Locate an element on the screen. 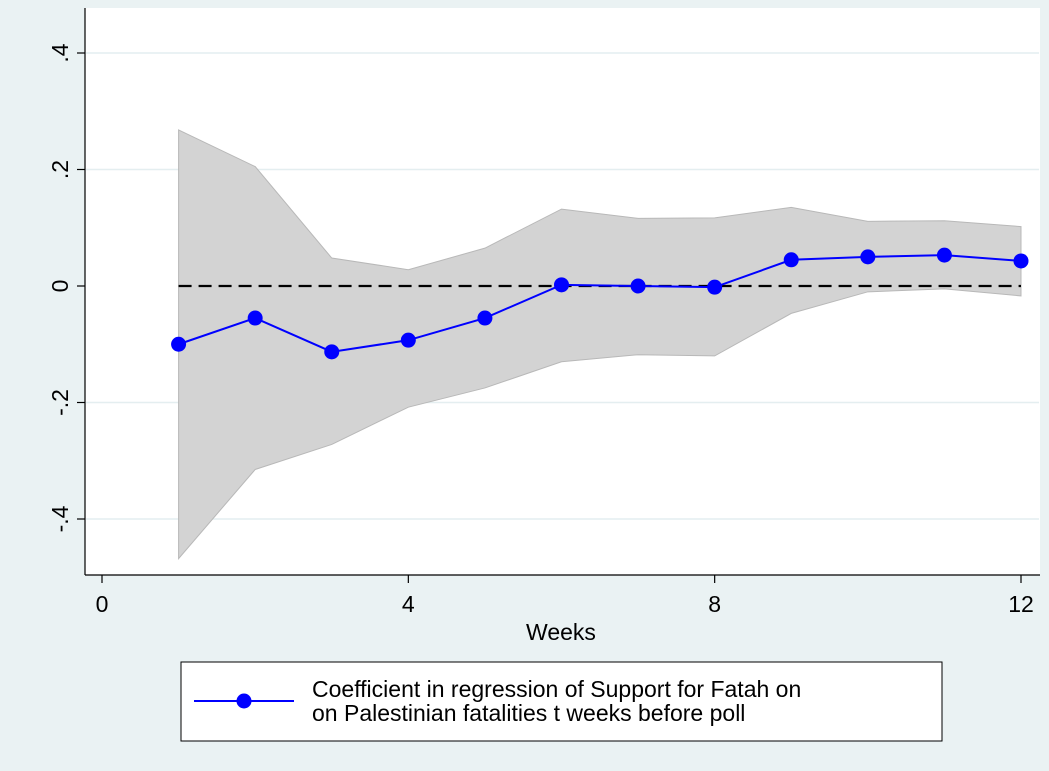  y-ticks: -.4 -.2 0 .2 .4 is located at coordinates (66, 287).